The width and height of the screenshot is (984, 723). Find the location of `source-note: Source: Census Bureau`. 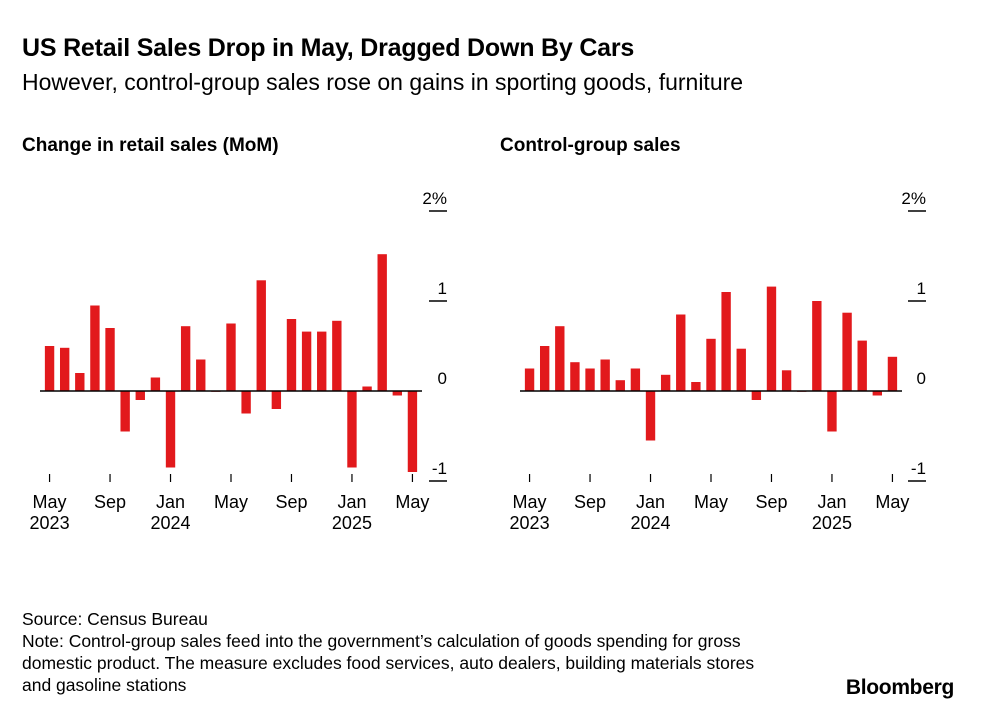

source-note: Source: Census Bureau is located at coordinates (115, 619).